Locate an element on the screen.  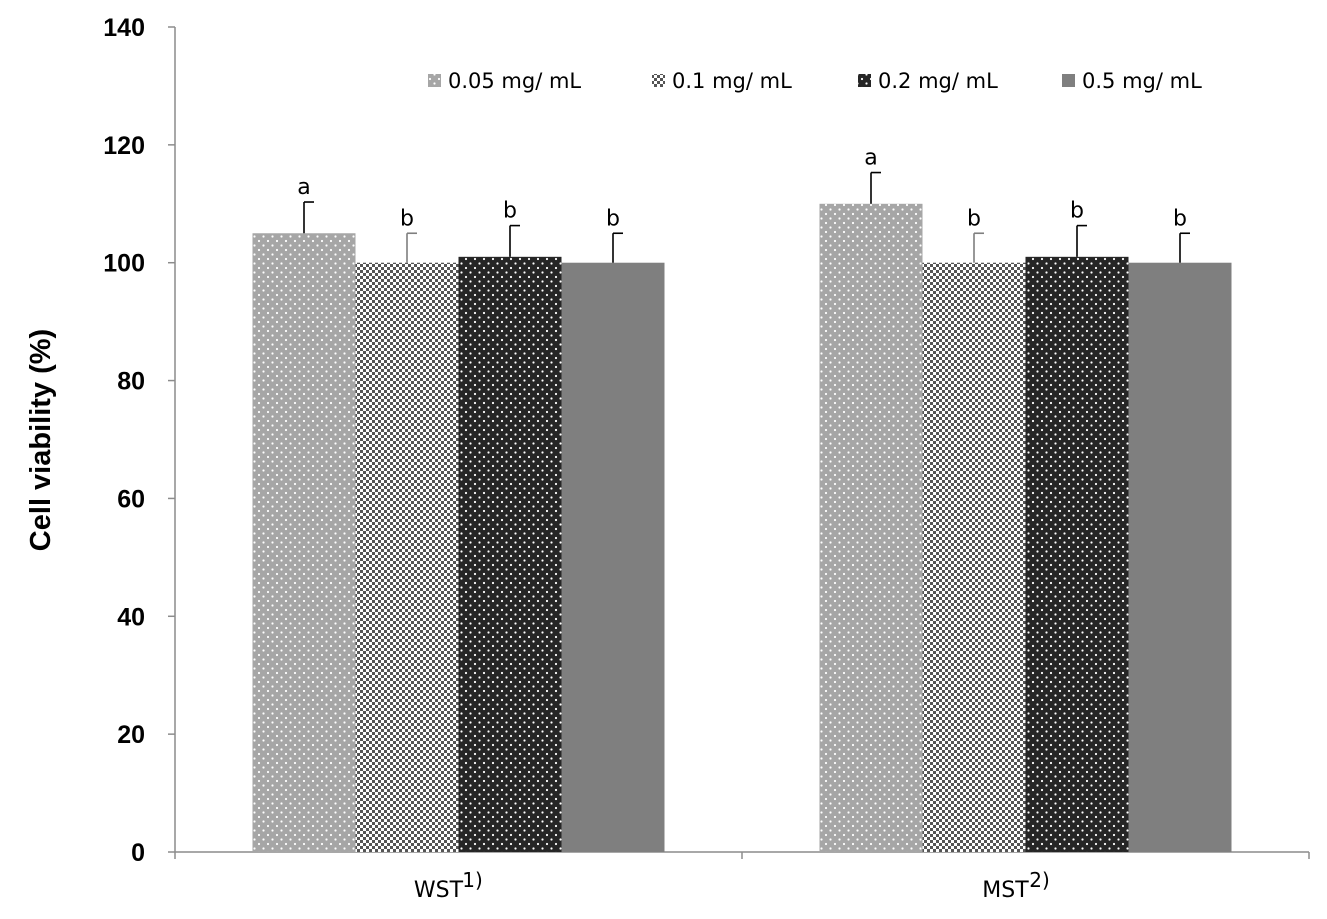
y-axis-label: Cell viability (%) is located at coordinates (41, 440).